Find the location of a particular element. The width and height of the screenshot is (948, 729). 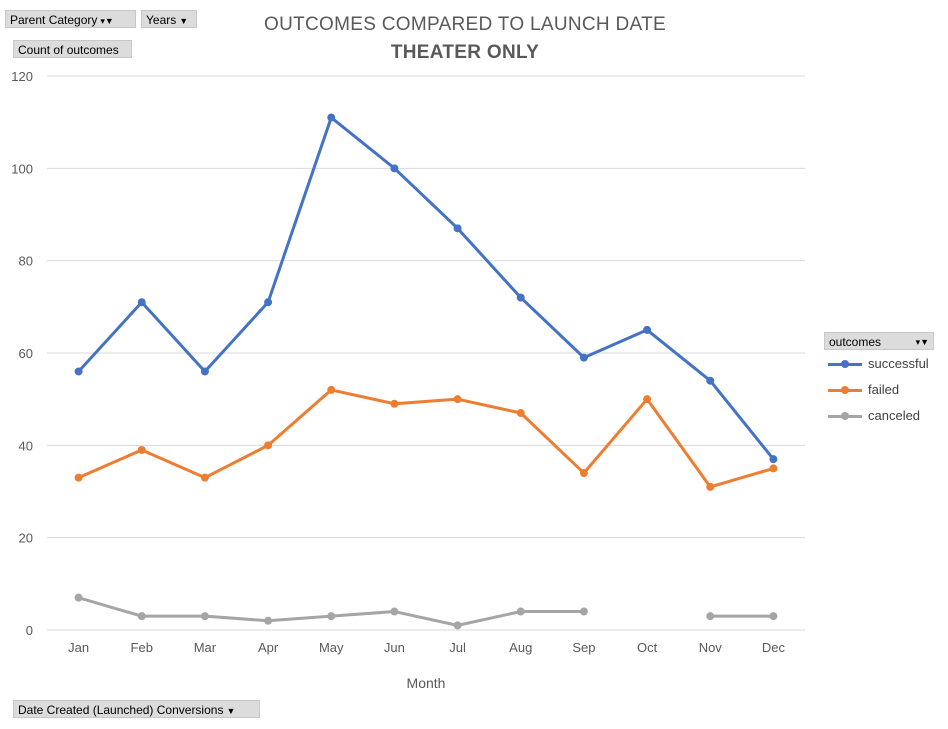

date-created-field-button: Date Created (Launched) Conversions ▼ is located at coordinates (136, 709).